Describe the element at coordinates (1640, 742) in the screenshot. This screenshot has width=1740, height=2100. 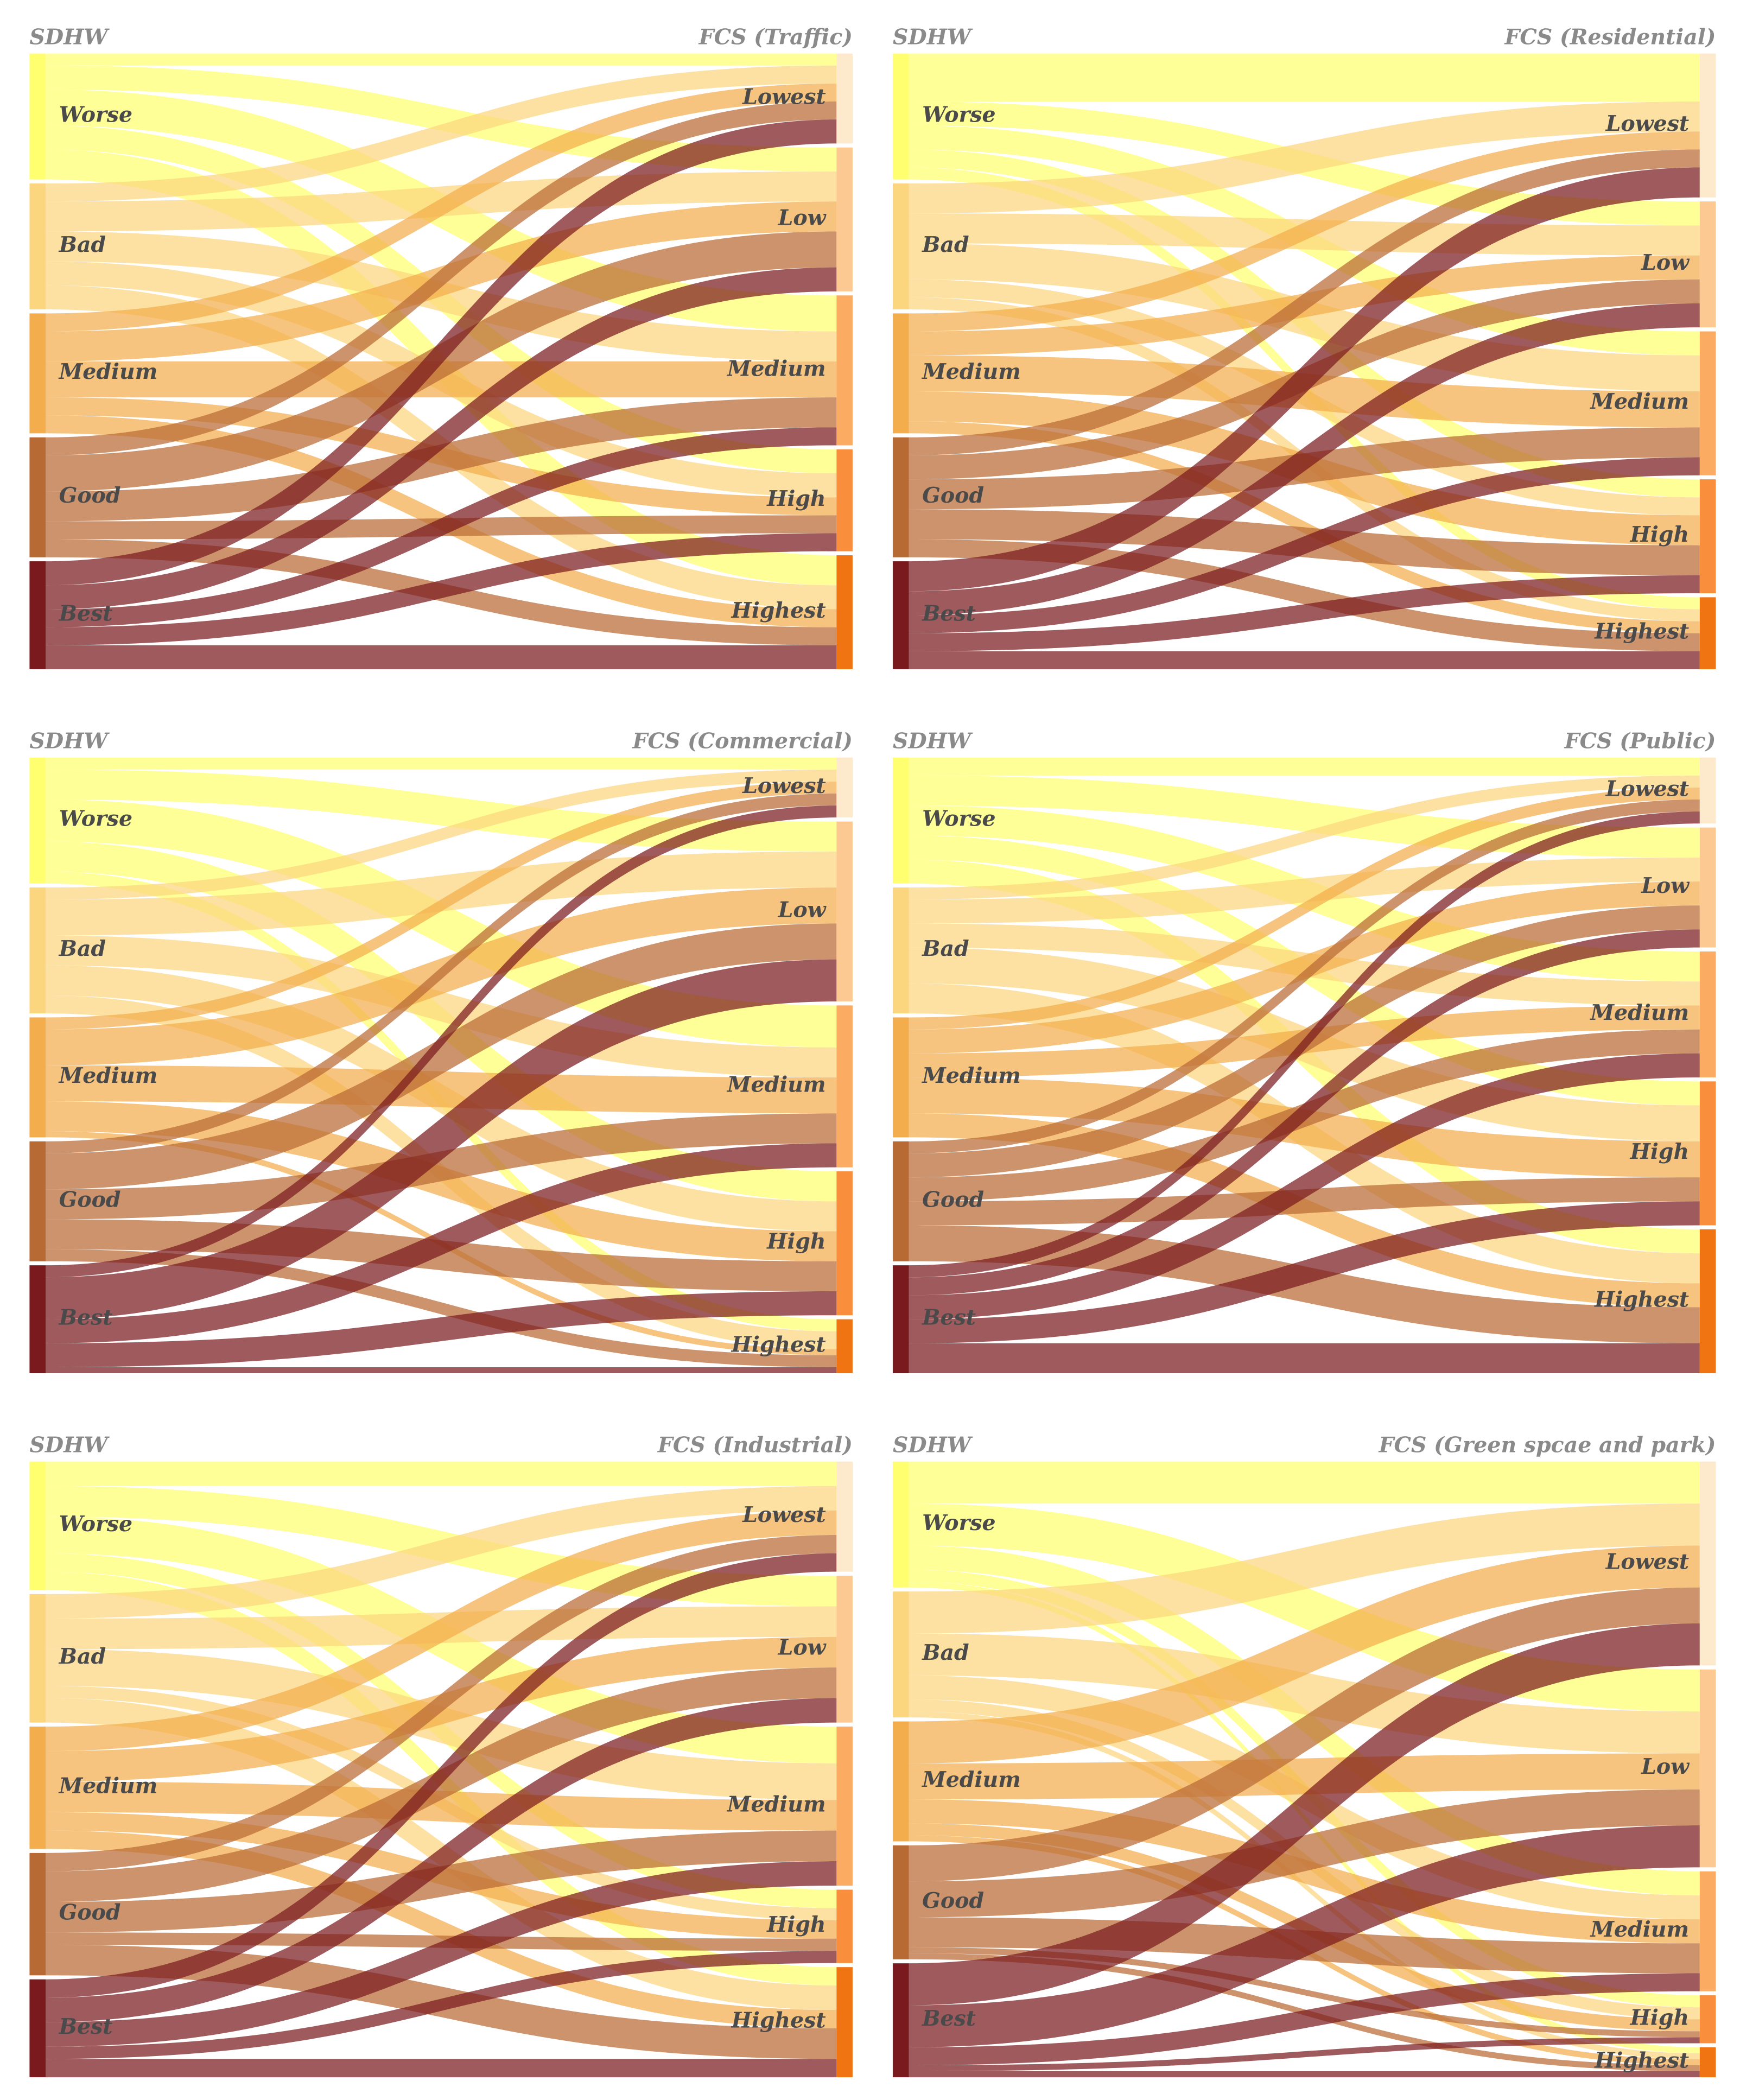
I see `chart-title: FCS (Public)` at that location.